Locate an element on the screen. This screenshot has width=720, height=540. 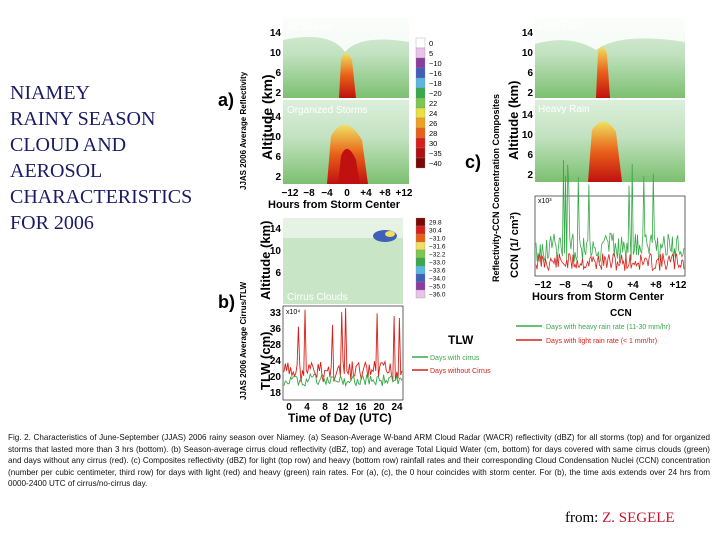
ccn-line-light is located at coordinates (610, 262).